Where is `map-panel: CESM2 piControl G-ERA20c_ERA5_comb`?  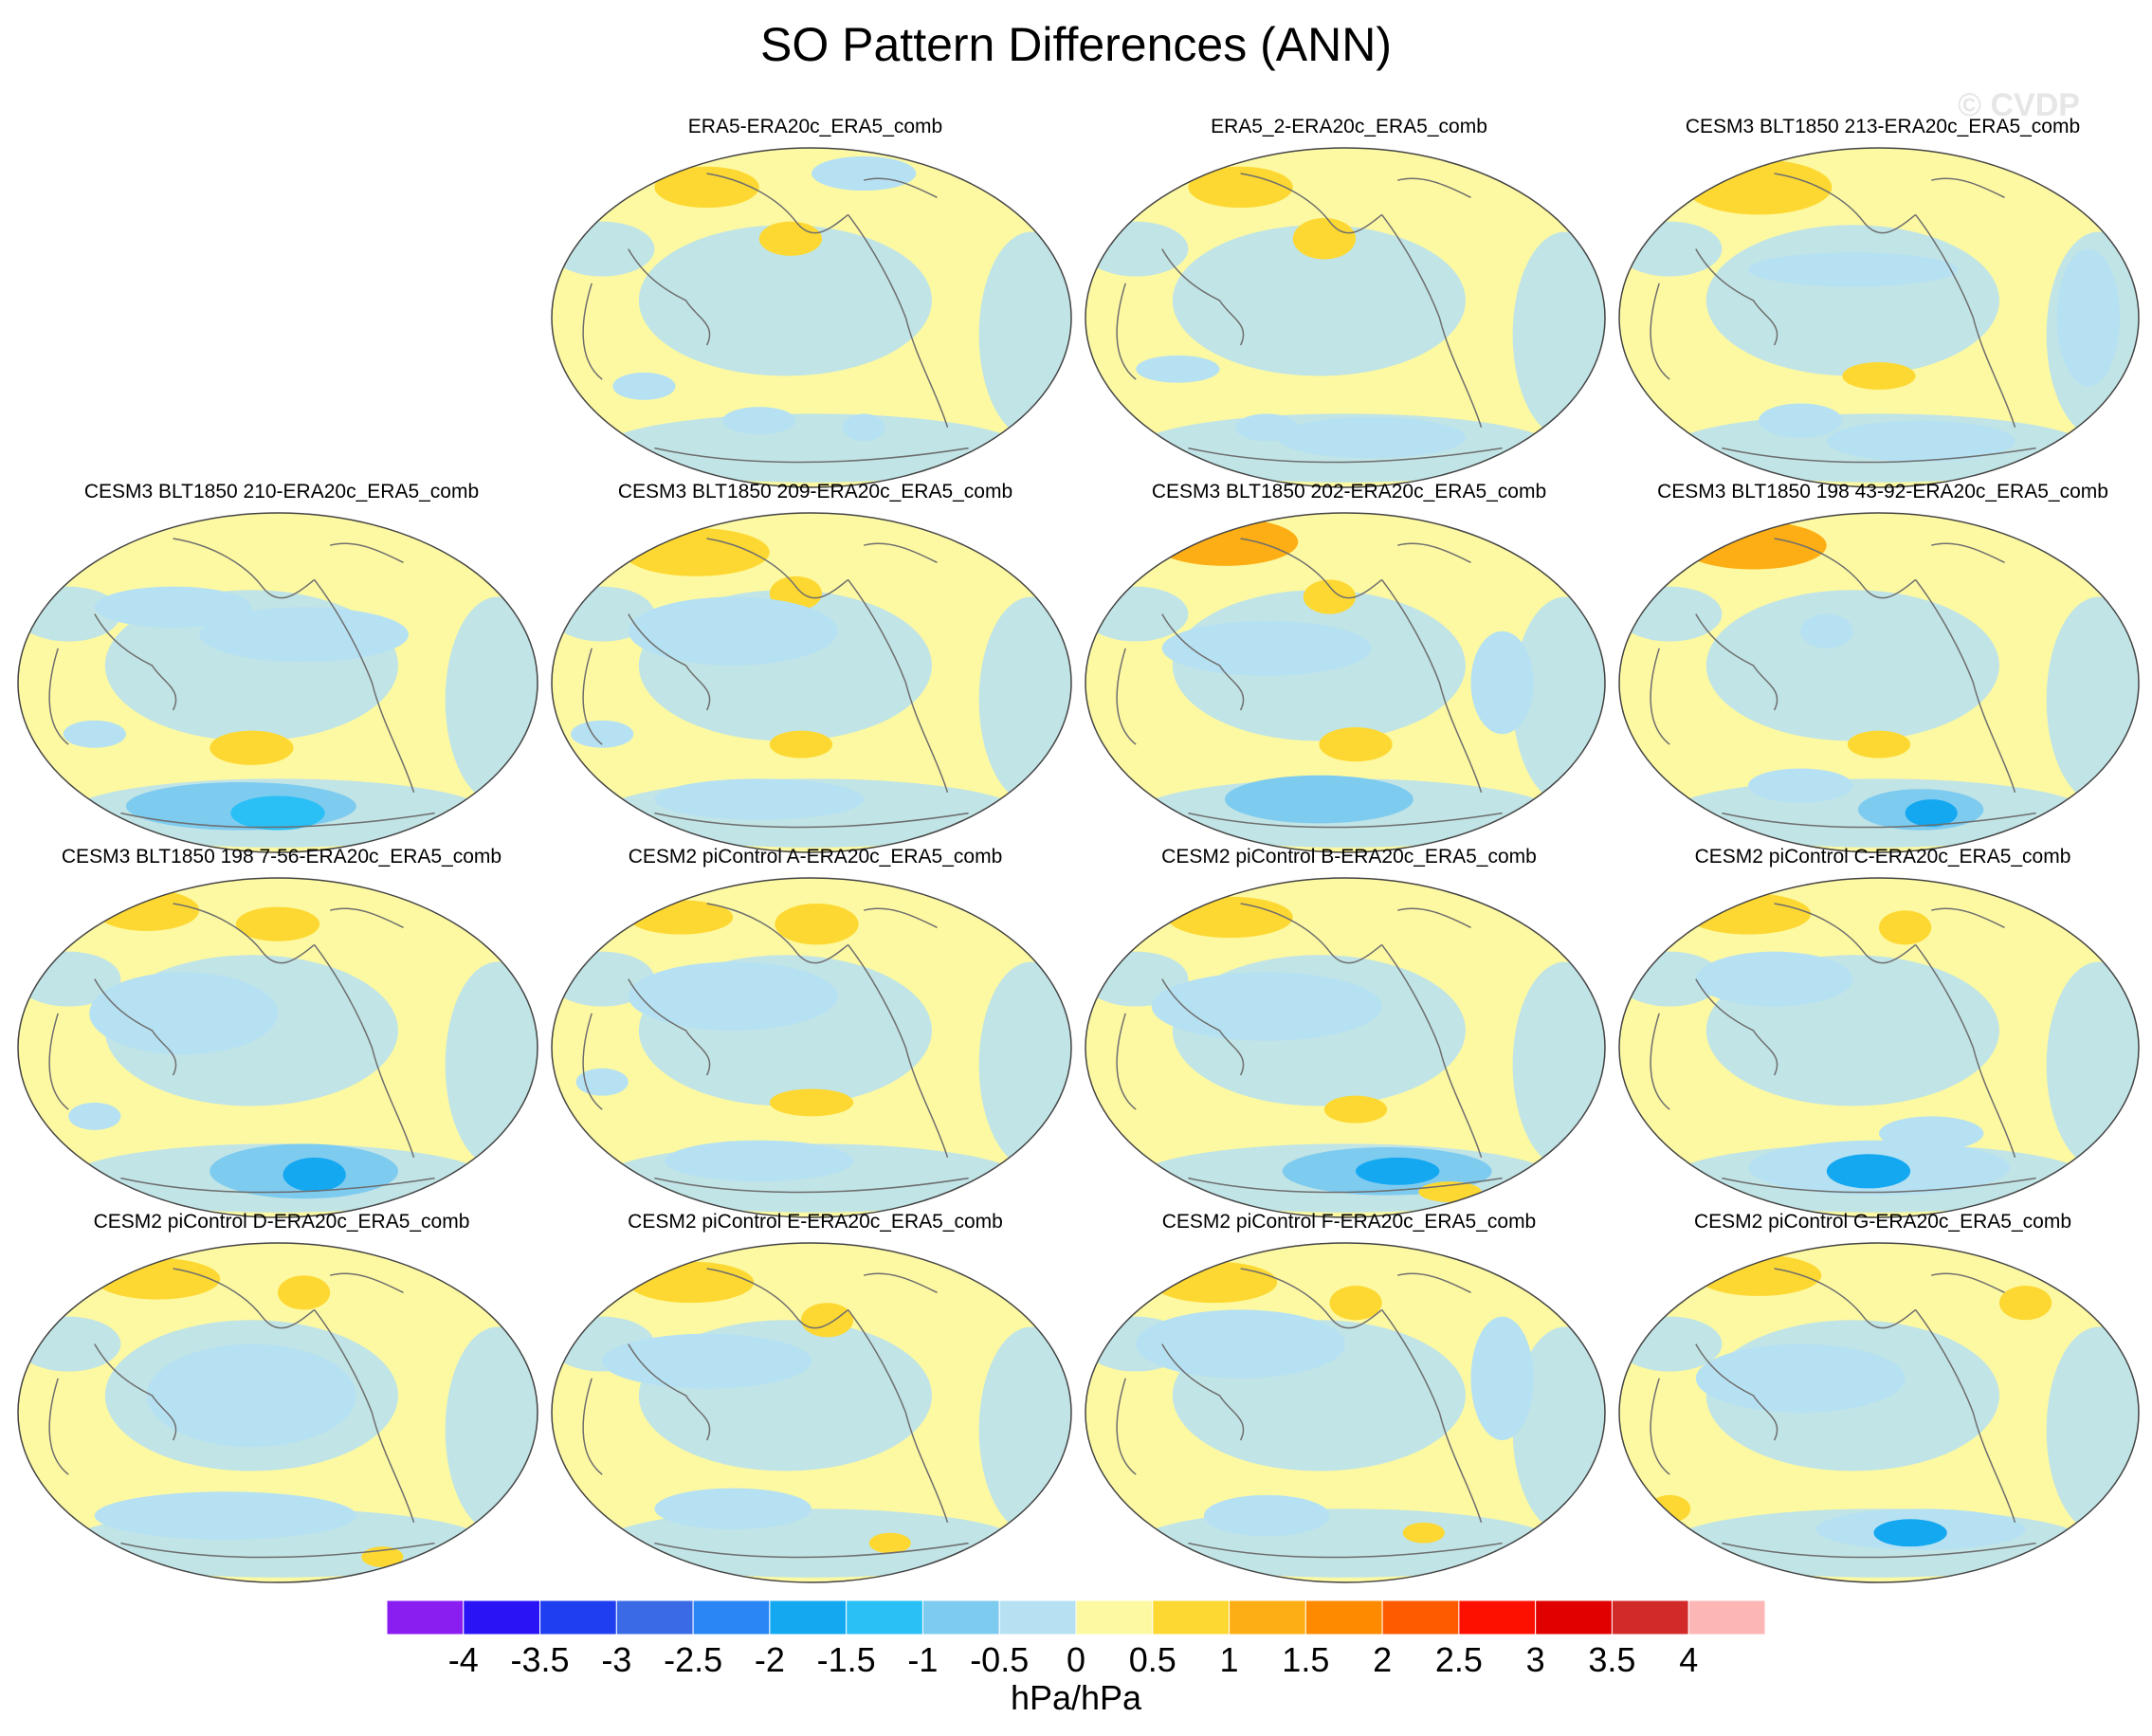
map-panel: CESM2 piControl G-ERA20c_ERA5_comb is located at coordinates (1883, 1397).